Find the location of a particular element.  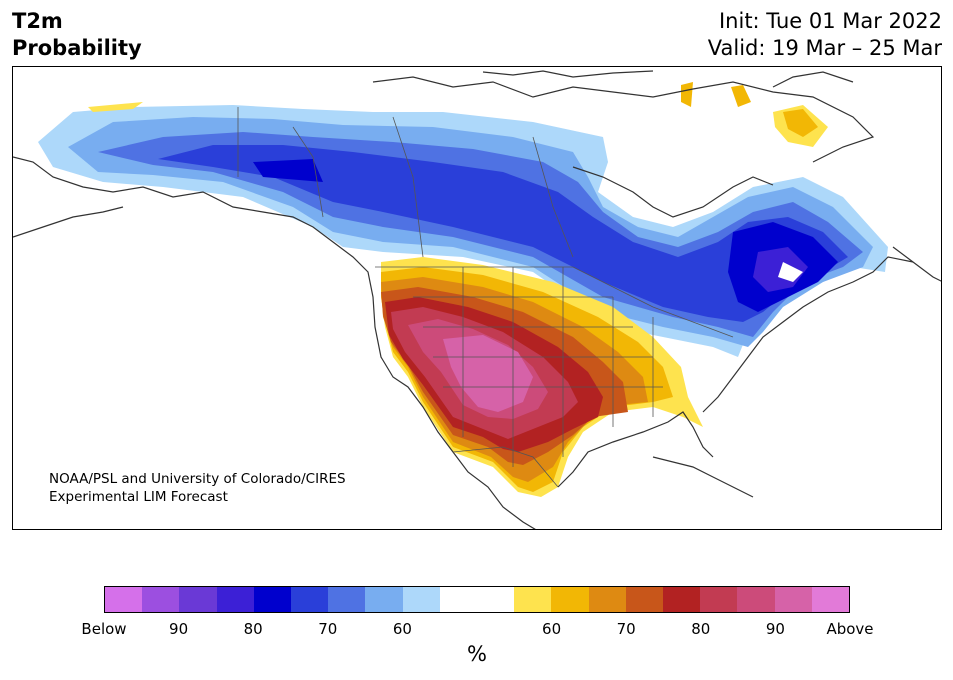

valid-period: Valid: 19 Mar – 25 Mar is located at coordinates (824, 48).